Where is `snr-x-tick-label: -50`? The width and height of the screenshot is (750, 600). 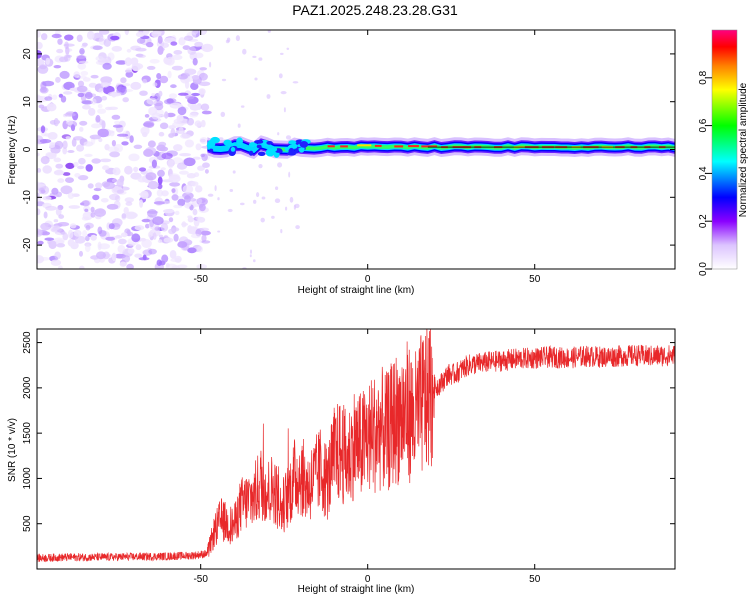
snr-x-tick-label: -50 is located at coordinates (200, 579).